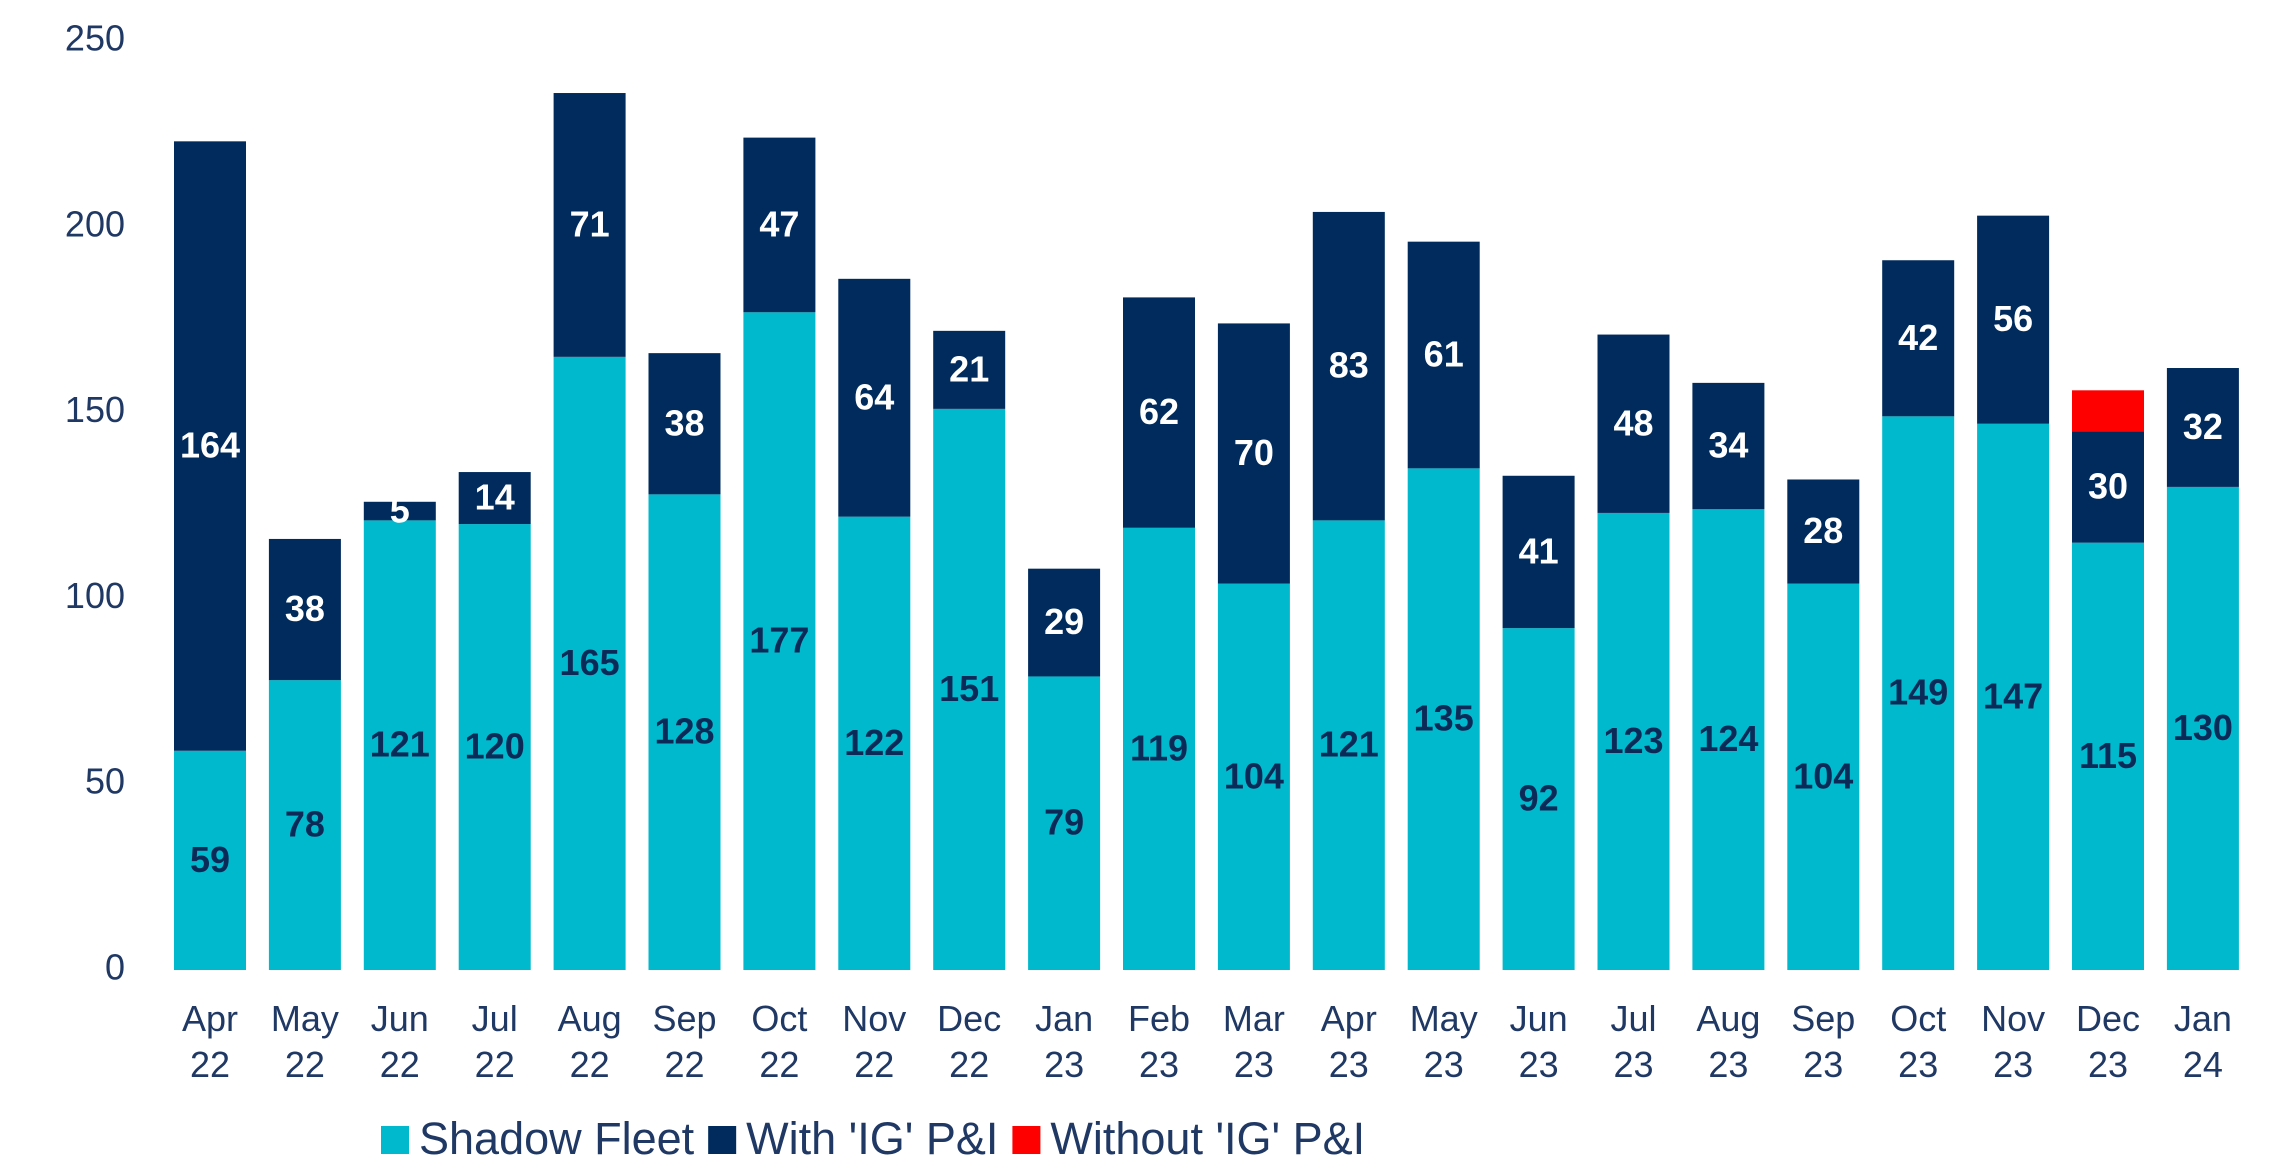 This screenshot has width=2293, height=1159. Describe the element at coordinates (400, 510) in the screenshot. I see `data-label: 5` at that location.